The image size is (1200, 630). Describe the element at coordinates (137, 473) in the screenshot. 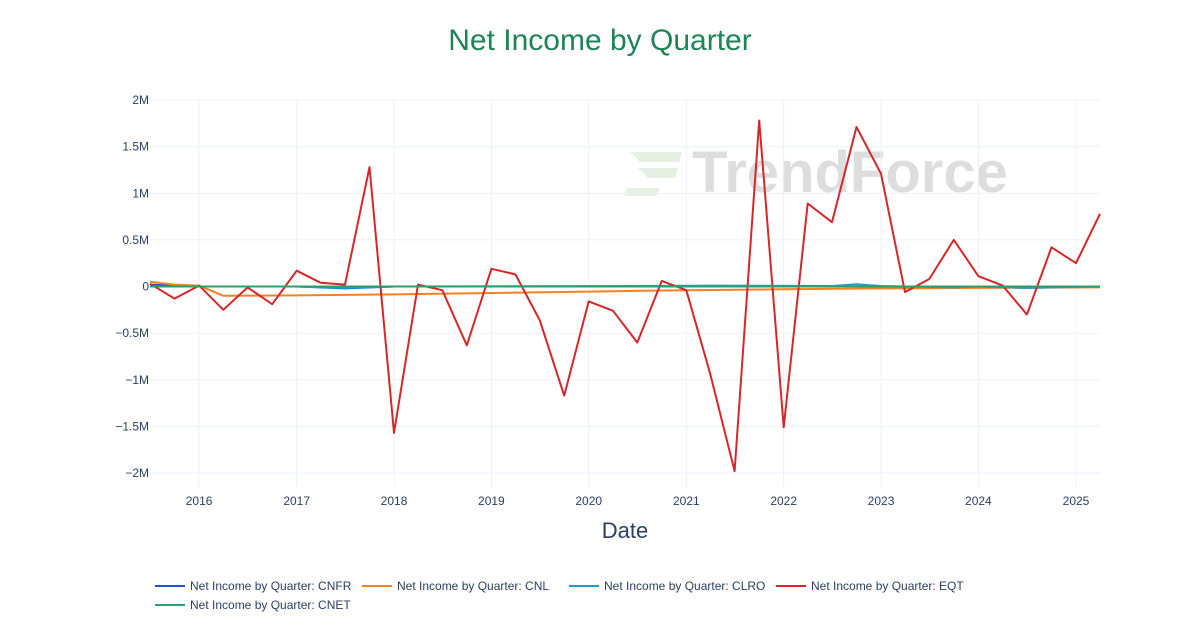

I see `y-tick-label: −2M` at that location.